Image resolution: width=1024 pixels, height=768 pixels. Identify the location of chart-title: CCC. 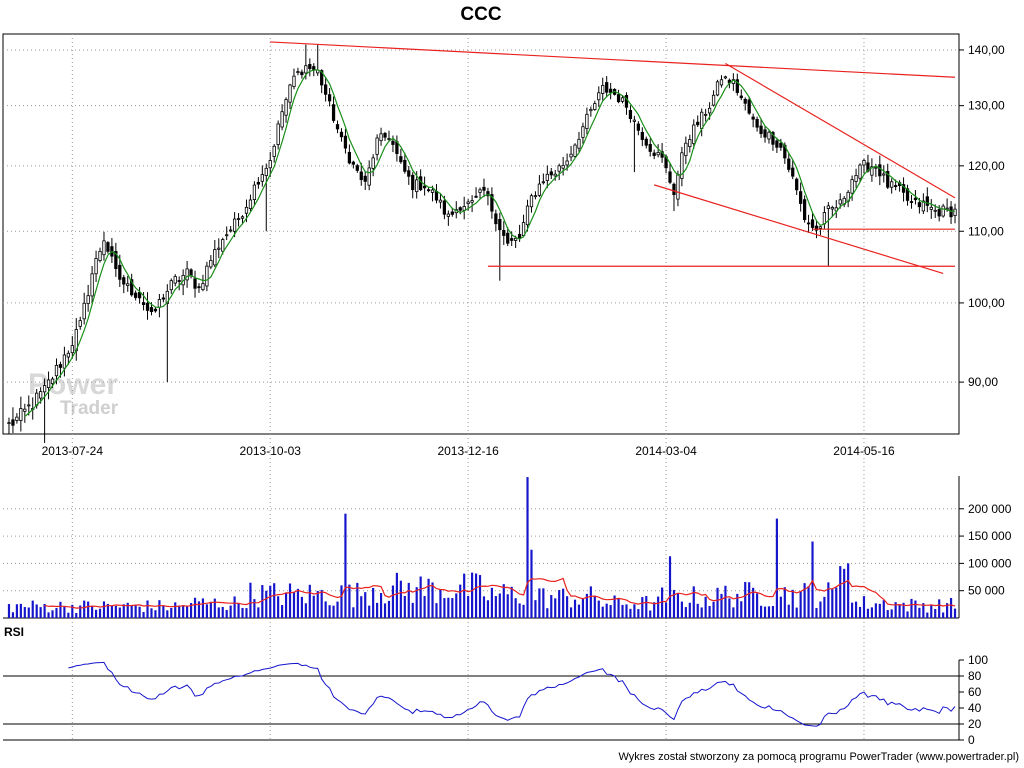
(480, 14).